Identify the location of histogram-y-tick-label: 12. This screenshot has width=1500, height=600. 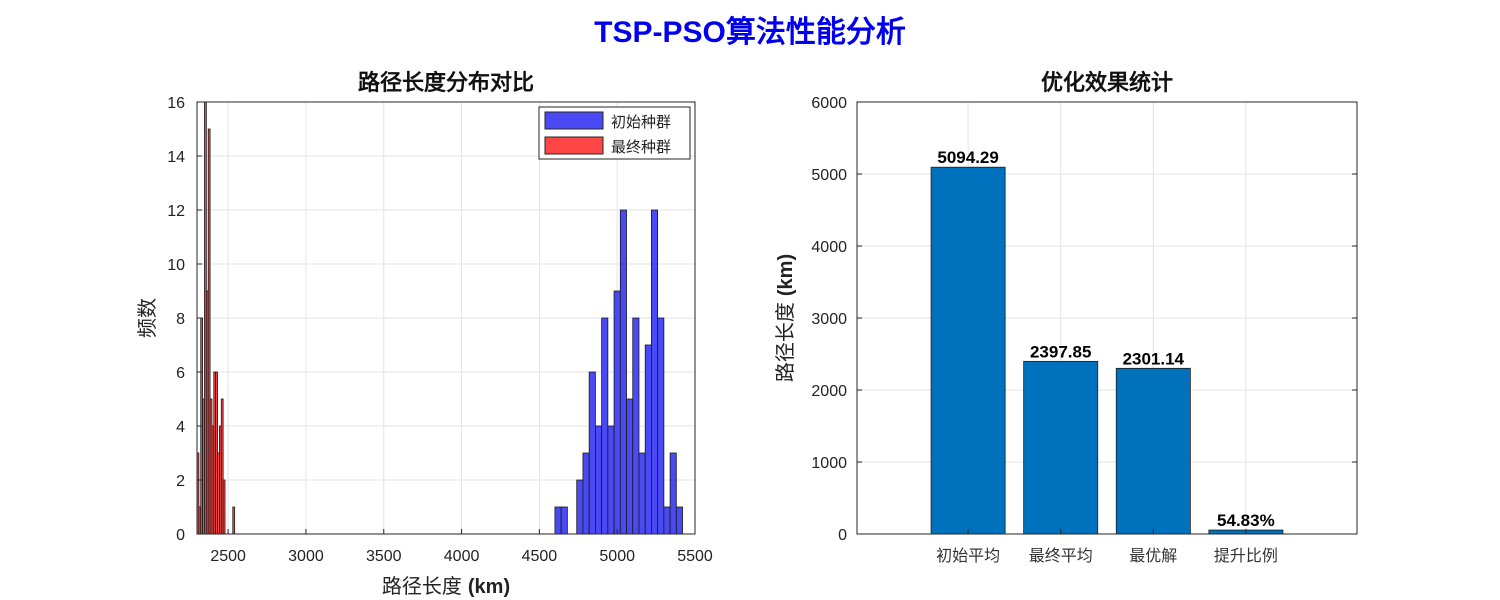
(176, 211).